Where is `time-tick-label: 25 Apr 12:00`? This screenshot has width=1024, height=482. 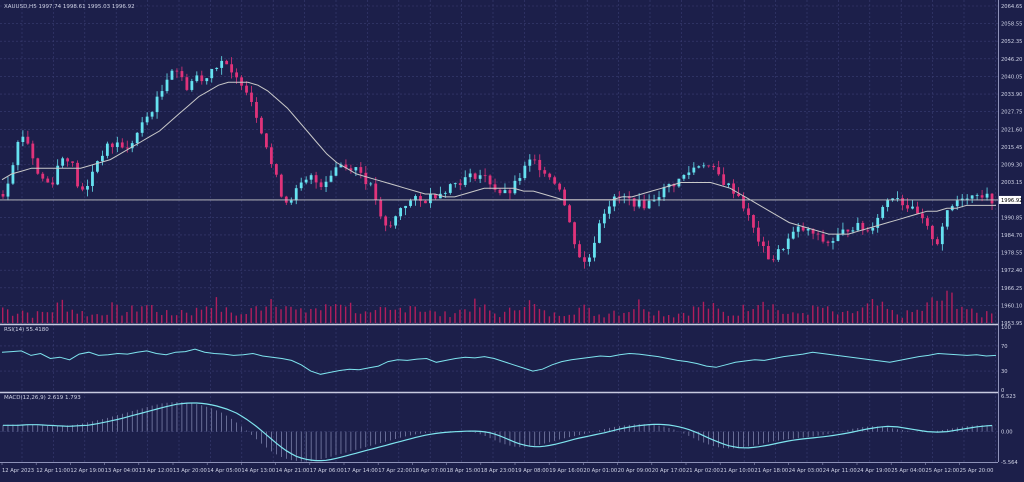 time-tick-label: 25 Apr 12:00 is located at coordinates (942, 471).